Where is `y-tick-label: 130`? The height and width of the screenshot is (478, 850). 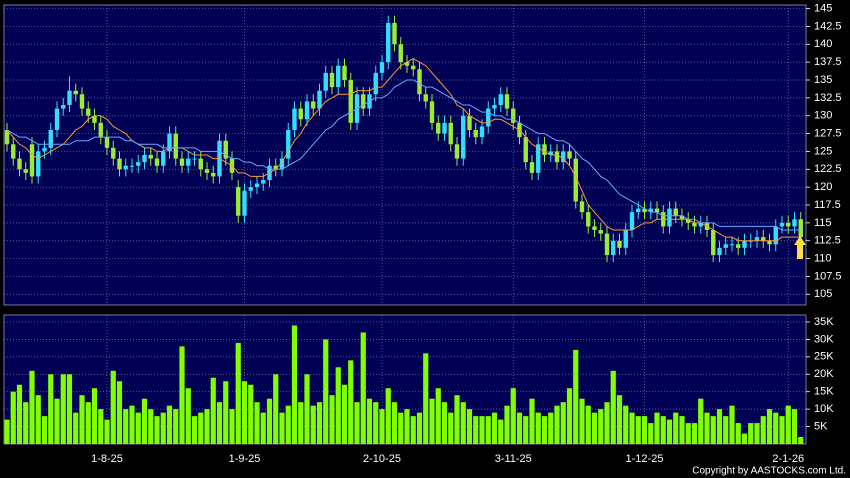 y-tick-label: 130 is located at coordinates (823, 116).